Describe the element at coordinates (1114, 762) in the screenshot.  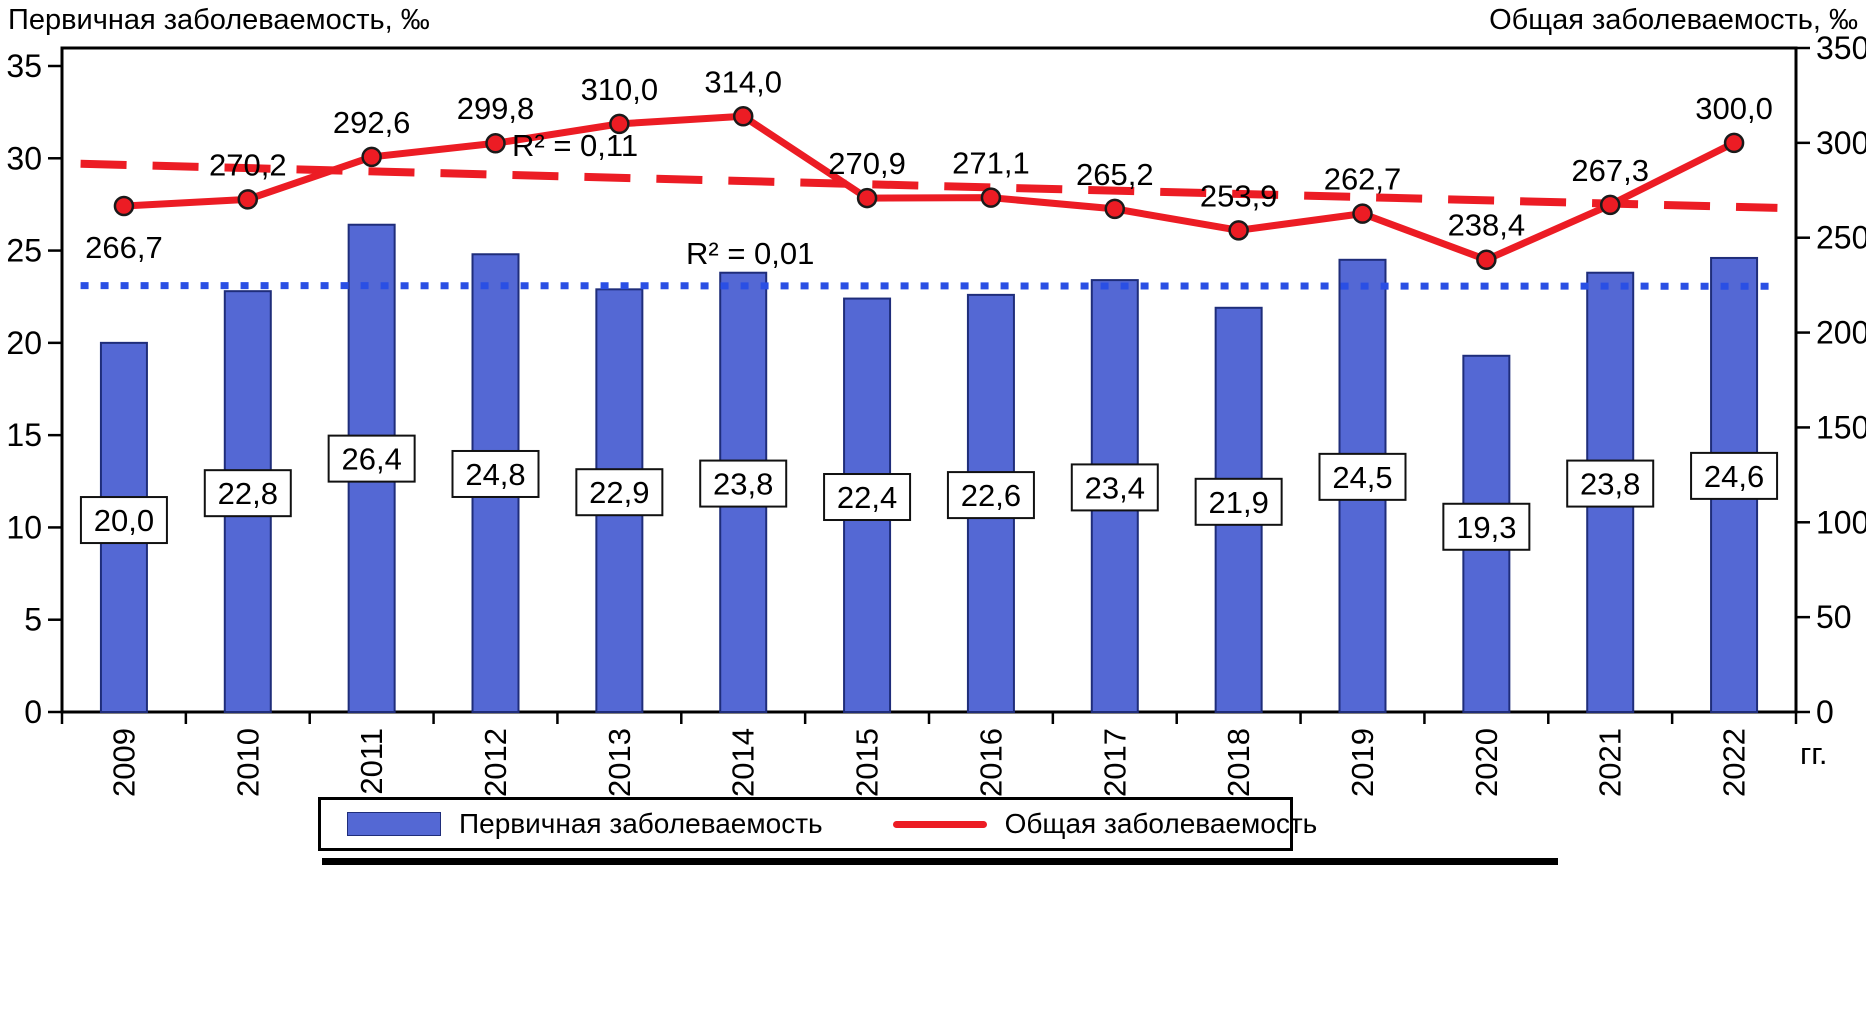
I see `x-label-2017: 2017` at that location.